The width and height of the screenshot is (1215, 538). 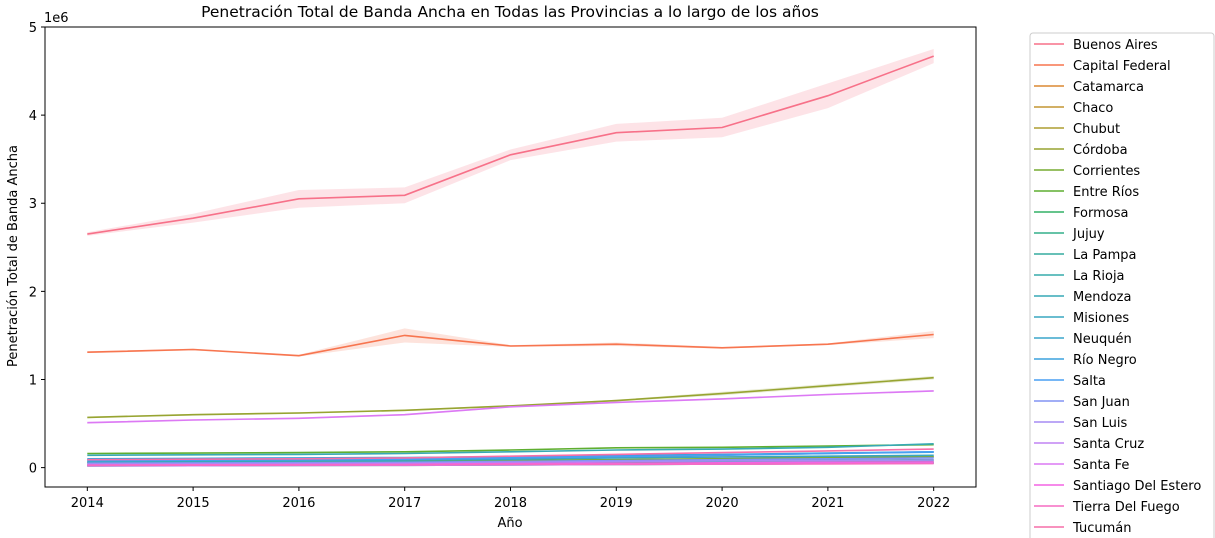 I want to click on legend-label: Santa Cruz, so click(x=1108, y=444).